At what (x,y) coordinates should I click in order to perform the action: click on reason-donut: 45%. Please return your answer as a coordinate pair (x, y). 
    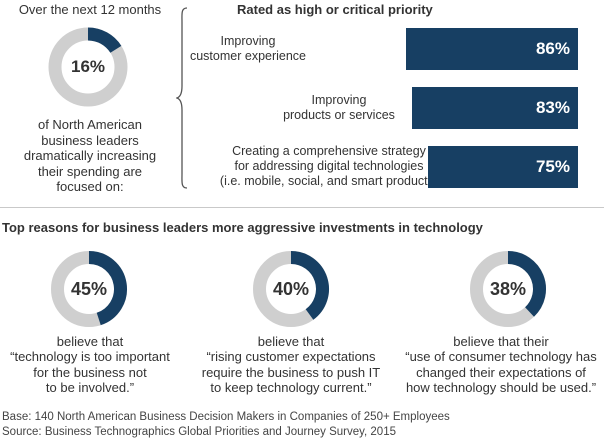
    Looking at the image, I should click on (89, 289).